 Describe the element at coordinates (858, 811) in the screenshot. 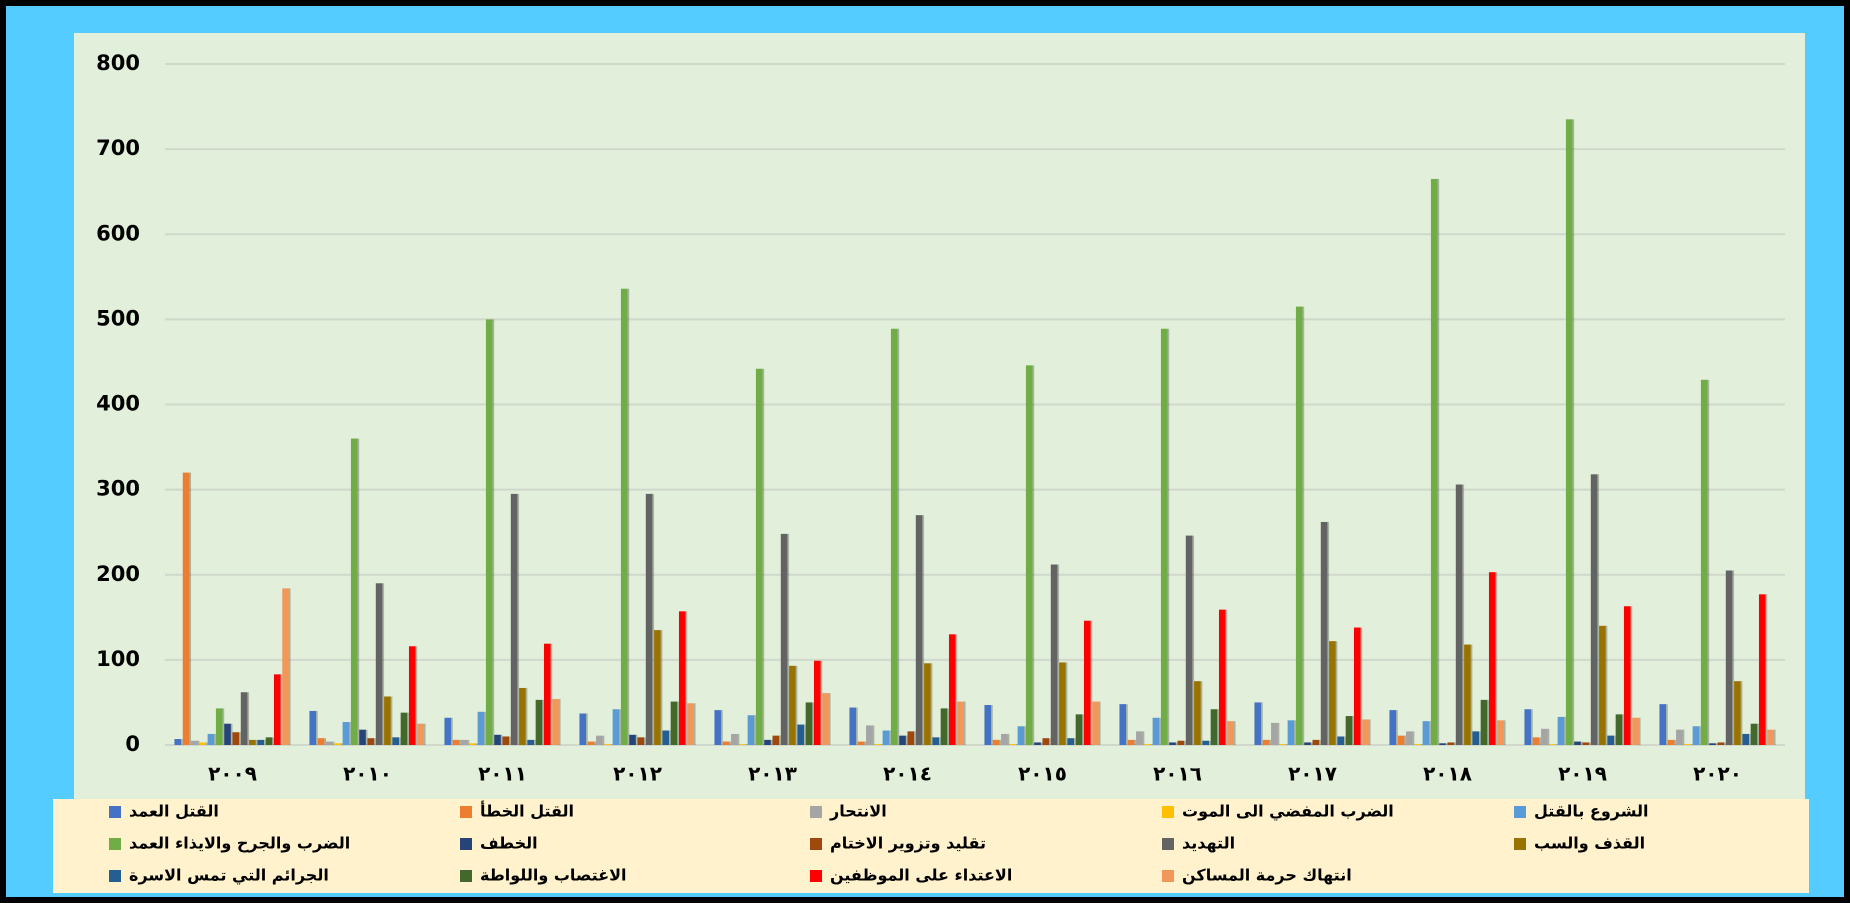

I see `legend-label: الانتحار` at that location.